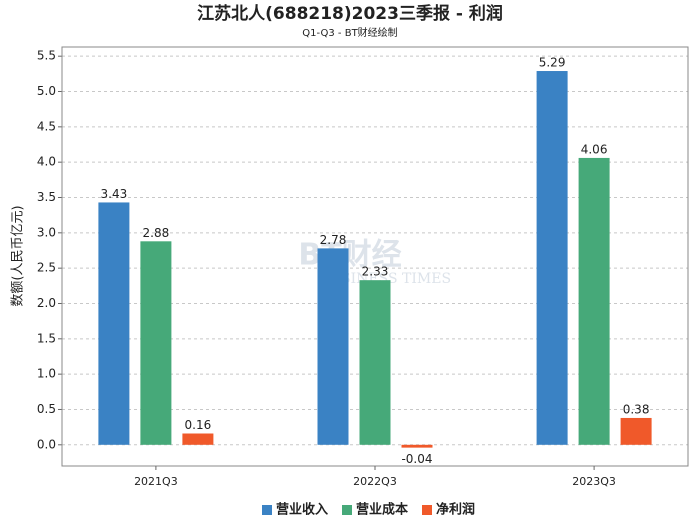  I want to click on y-tick-label: 3.5, so click(46, 197).